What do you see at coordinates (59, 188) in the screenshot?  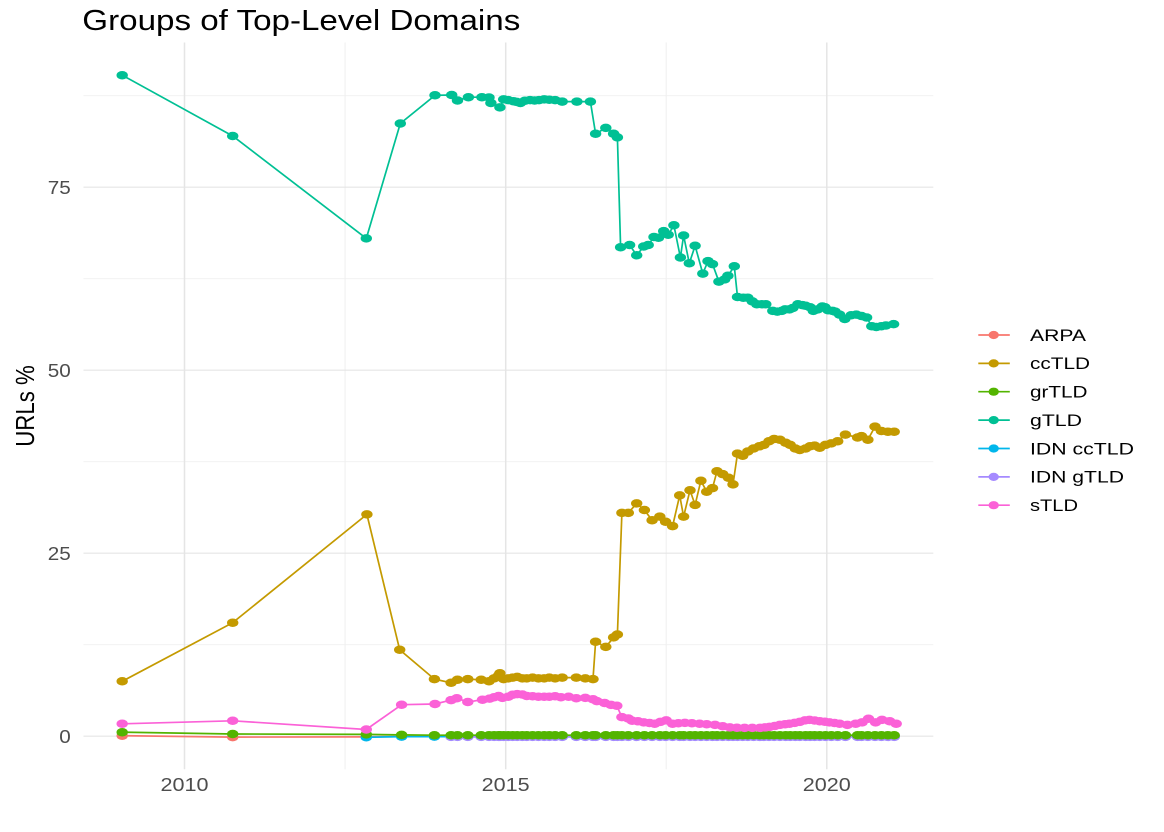 I see `svg-text: 75` at bounding box center [59, 188].